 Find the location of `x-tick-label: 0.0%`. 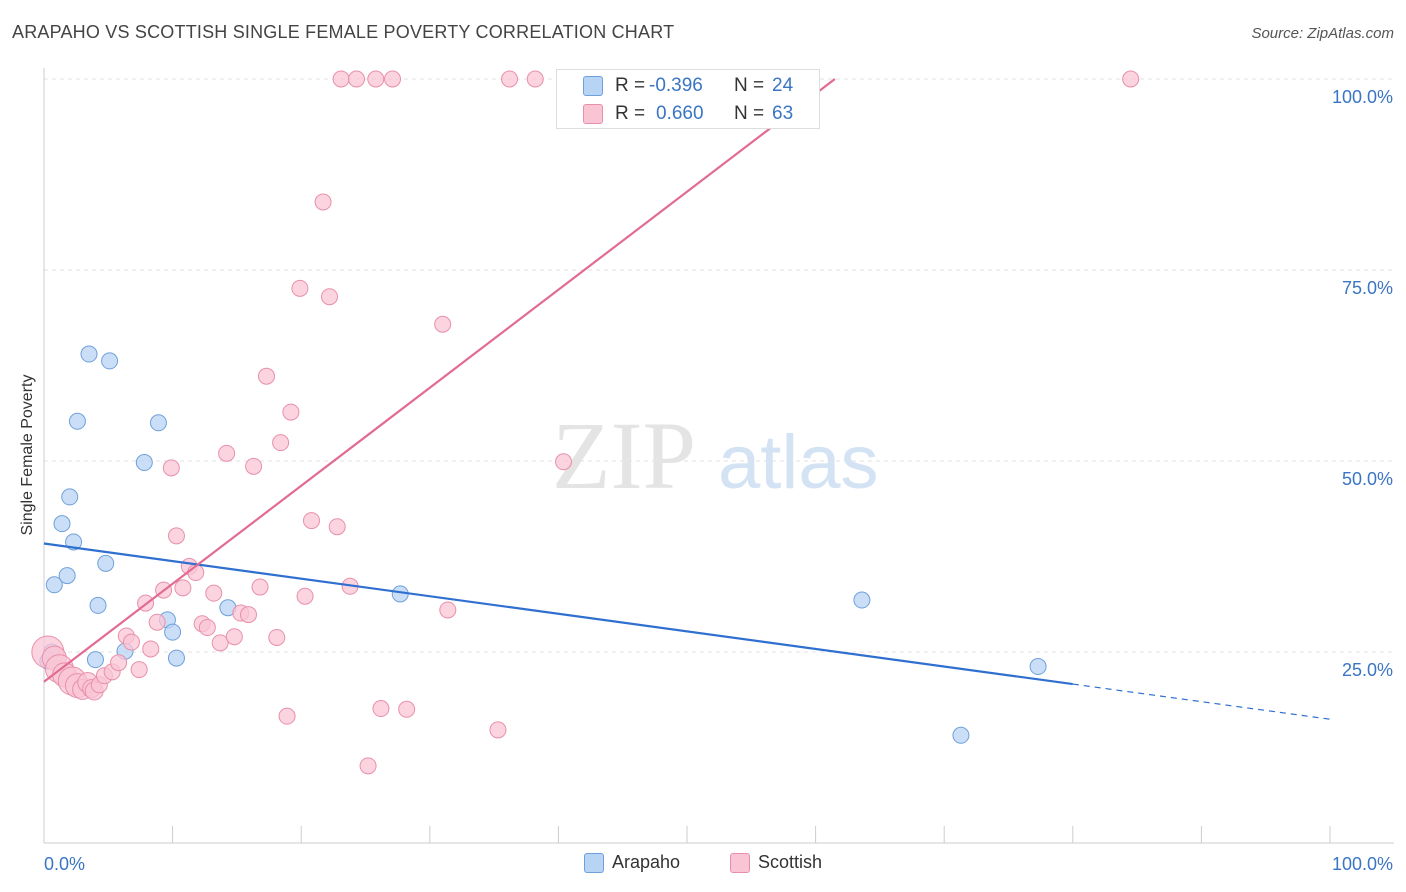

x-tick-label: 0.0% is located at coordinates (64, 864).